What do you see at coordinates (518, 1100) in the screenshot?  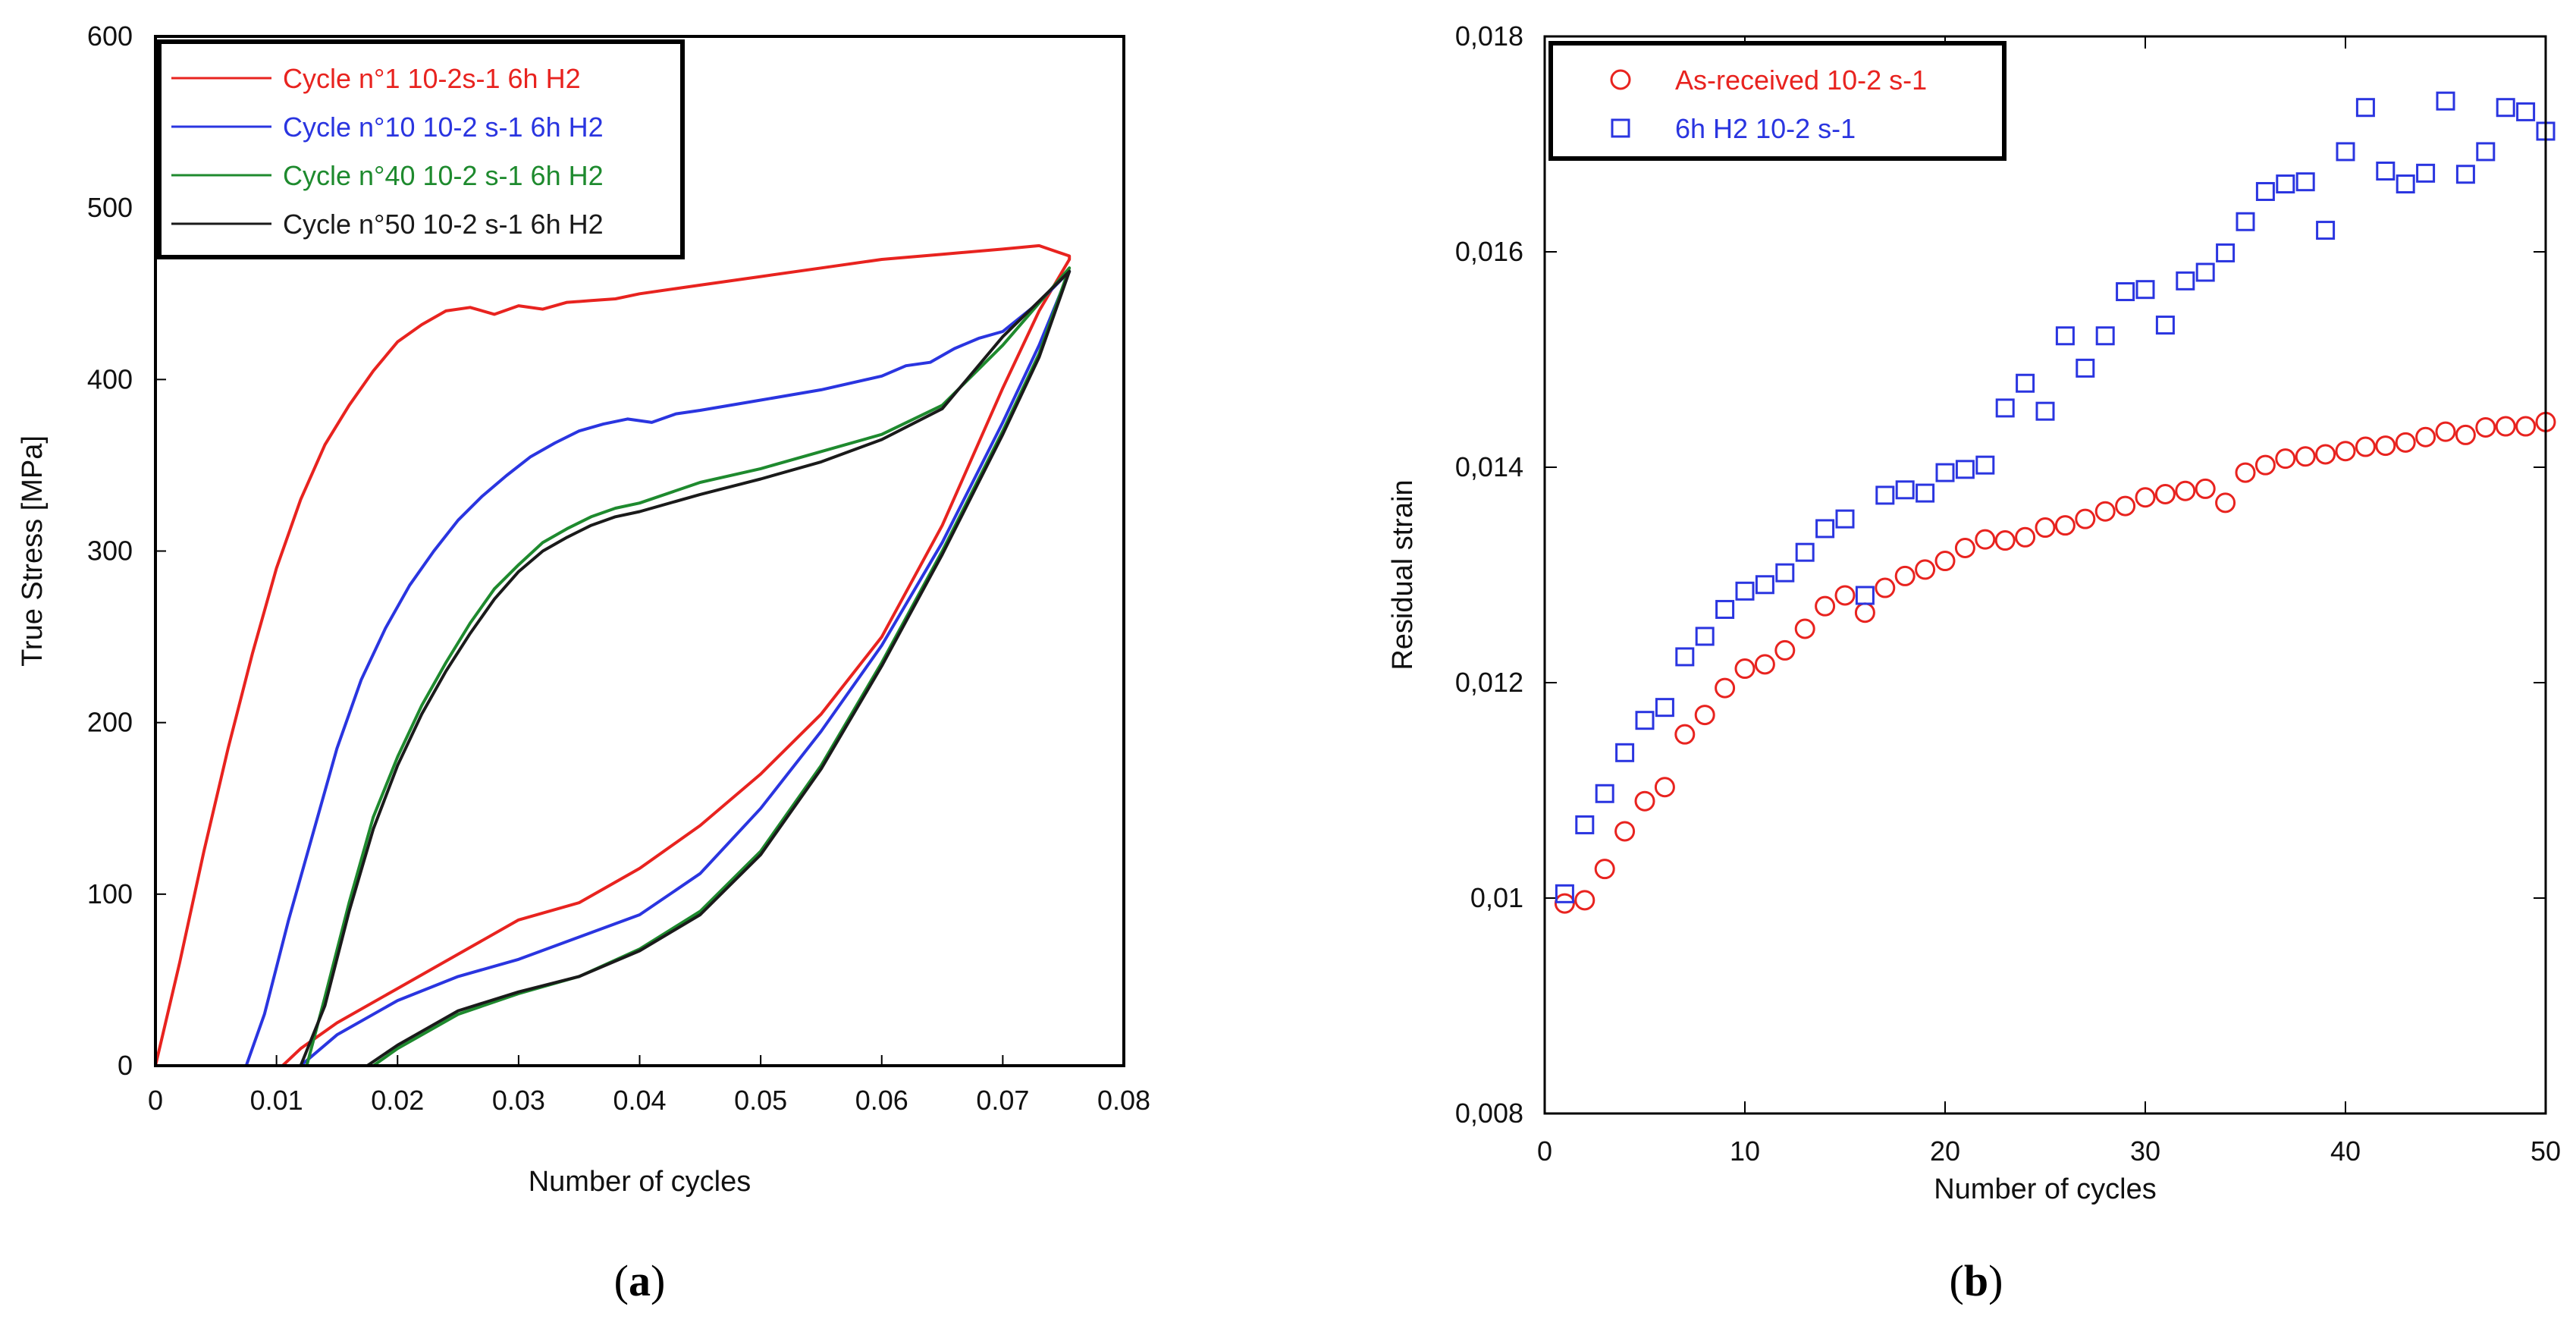 I see `chart-a-x-tick-label: 0.03` at bounding box center [518, 1100].